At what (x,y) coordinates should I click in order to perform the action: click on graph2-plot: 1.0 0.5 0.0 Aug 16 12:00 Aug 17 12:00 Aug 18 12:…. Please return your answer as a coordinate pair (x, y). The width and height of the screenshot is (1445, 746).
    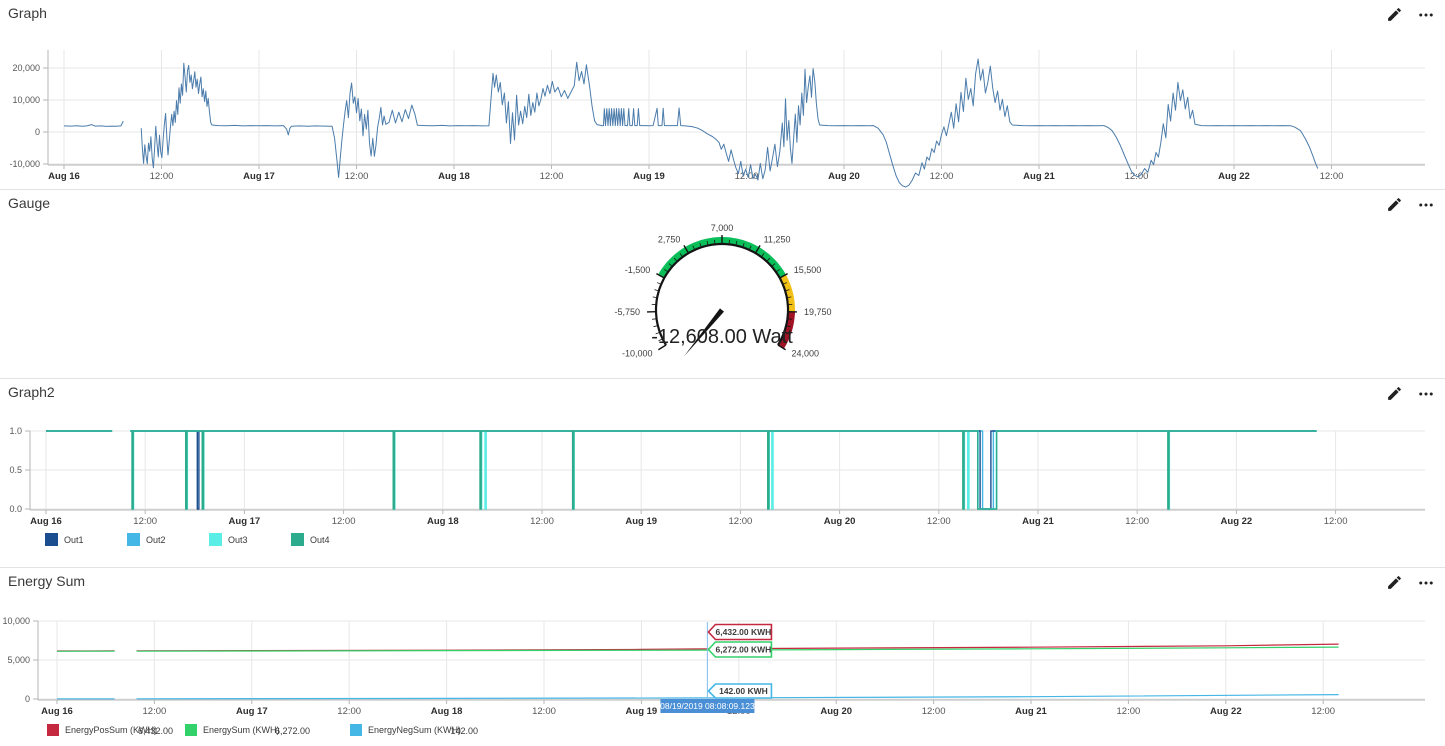
    Looking at the image, I should click on (717, 476).